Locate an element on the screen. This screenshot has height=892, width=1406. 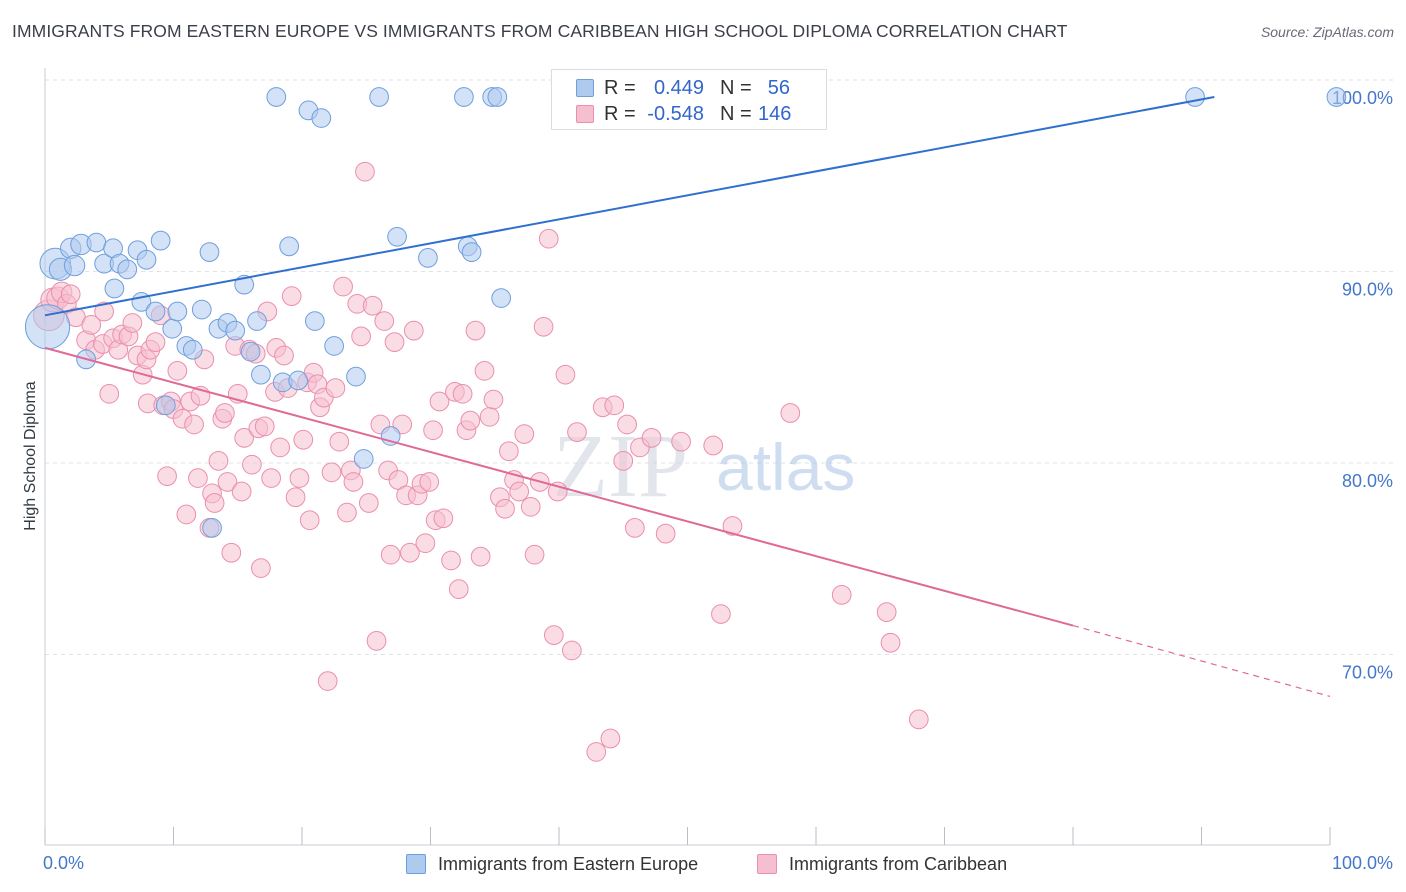
legend-n-value: 146 is located at coordinates (775, 113).